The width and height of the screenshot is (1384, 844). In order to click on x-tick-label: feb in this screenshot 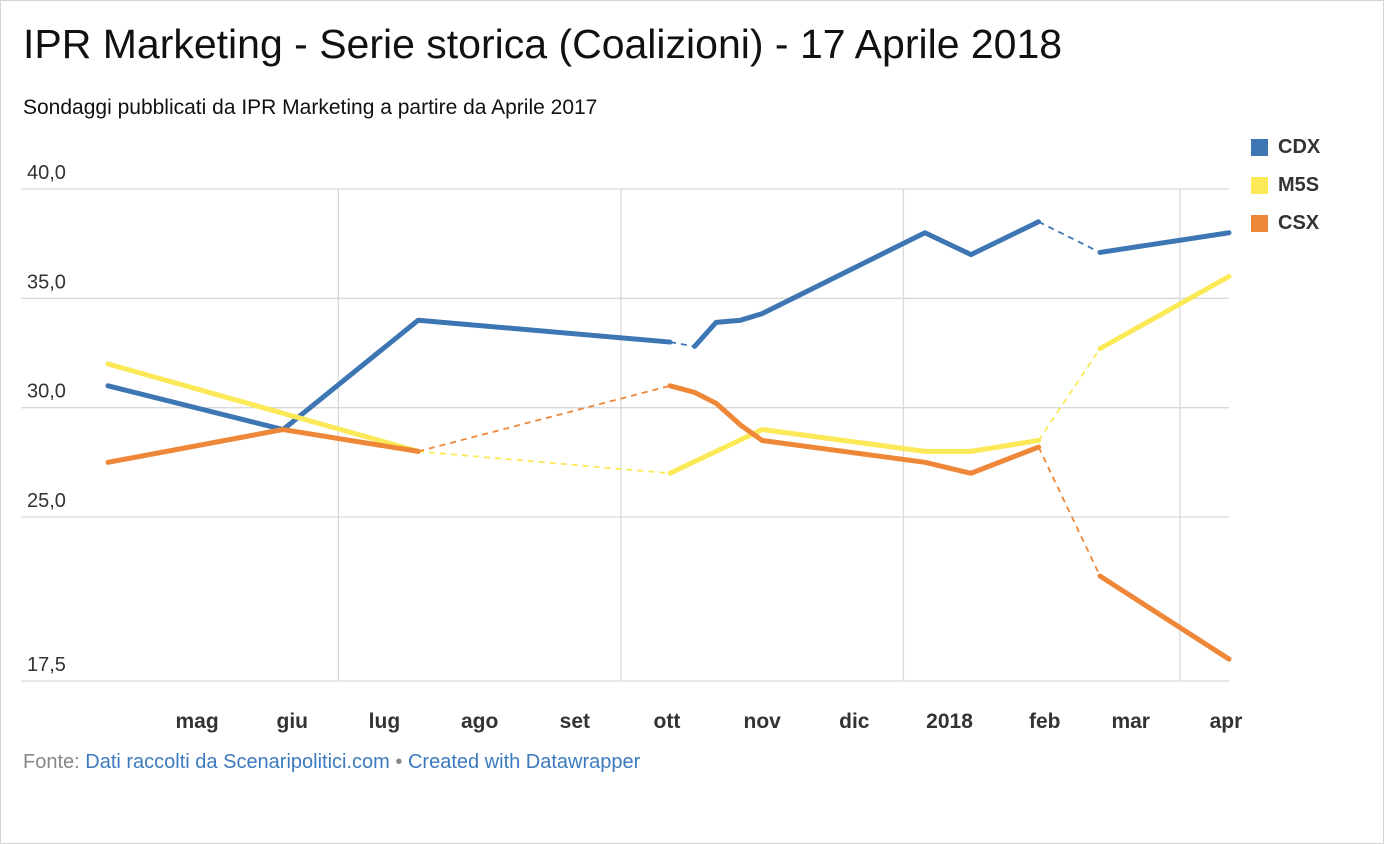, I will do `click(1045, 721)`.